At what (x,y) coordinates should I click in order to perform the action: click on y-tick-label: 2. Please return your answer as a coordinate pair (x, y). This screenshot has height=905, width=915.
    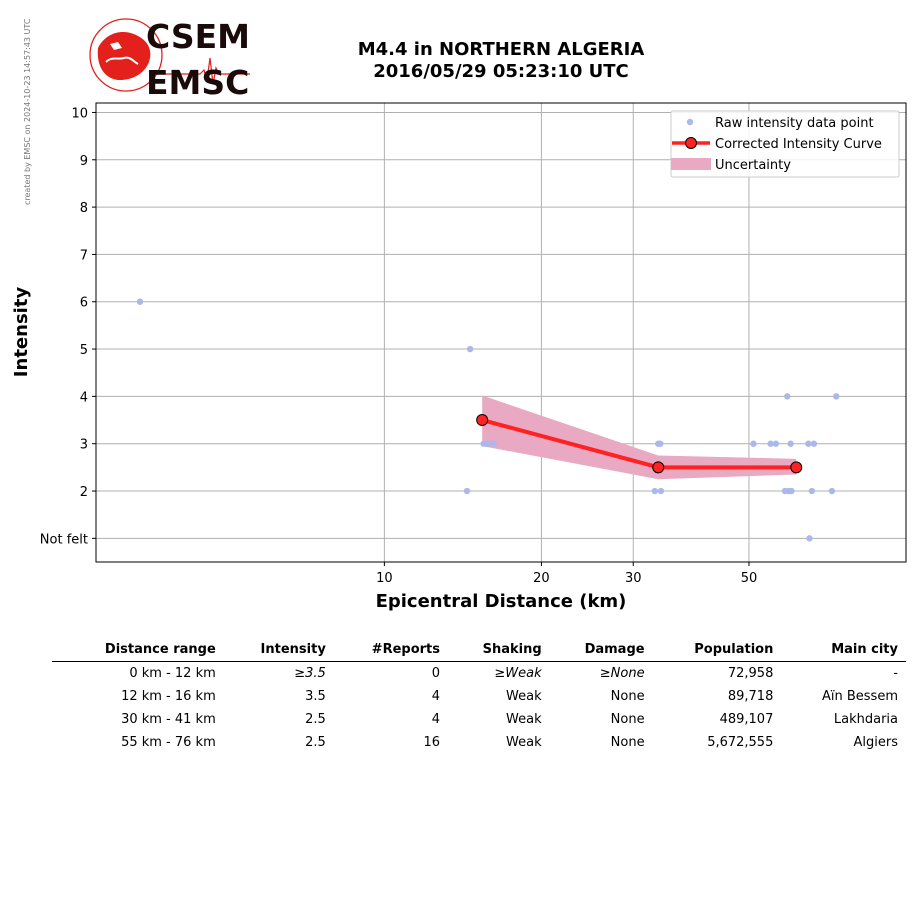
    Looking at the image, I should click on (84, 492).